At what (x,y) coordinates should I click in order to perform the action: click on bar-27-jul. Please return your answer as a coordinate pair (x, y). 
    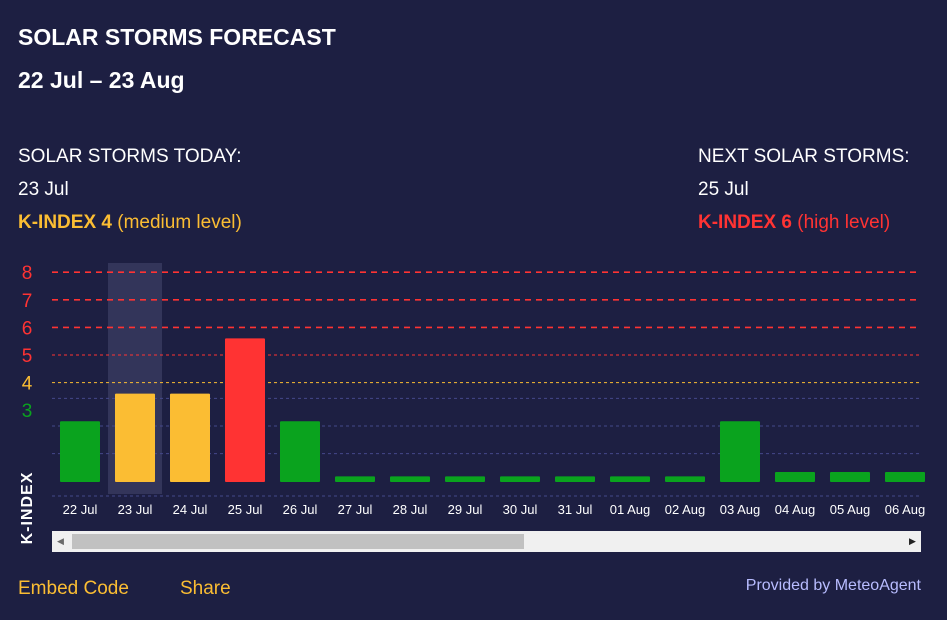
    Looking at the image, I should click on (355, 479).